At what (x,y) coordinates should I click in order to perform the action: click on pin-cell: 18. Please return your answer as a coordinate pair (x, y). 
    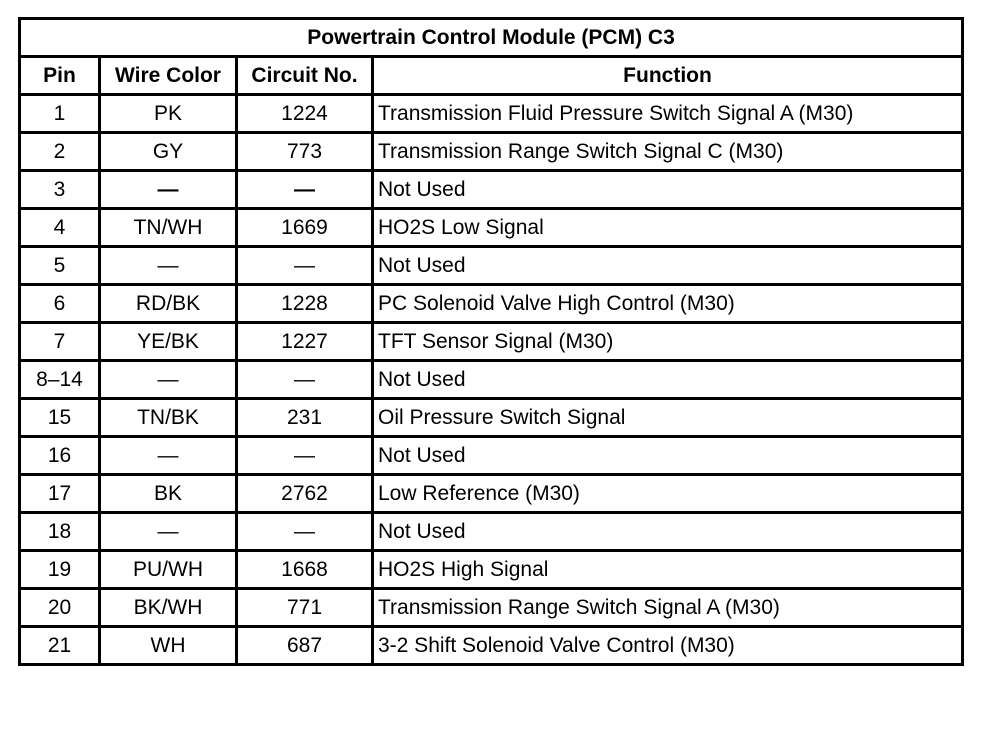
    Looking at the image, I should click on (59, 531).